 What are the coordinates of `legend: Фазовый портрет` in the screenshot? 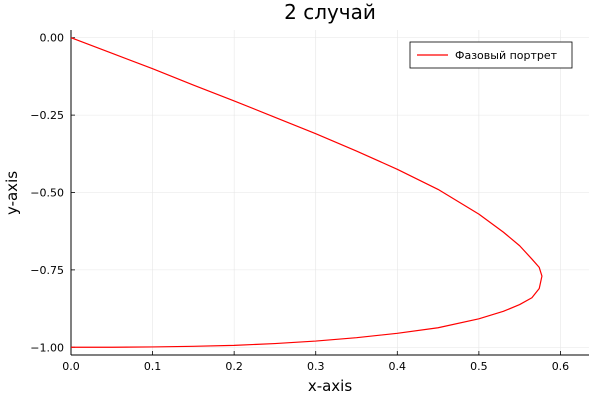 It's located at (491, 55).